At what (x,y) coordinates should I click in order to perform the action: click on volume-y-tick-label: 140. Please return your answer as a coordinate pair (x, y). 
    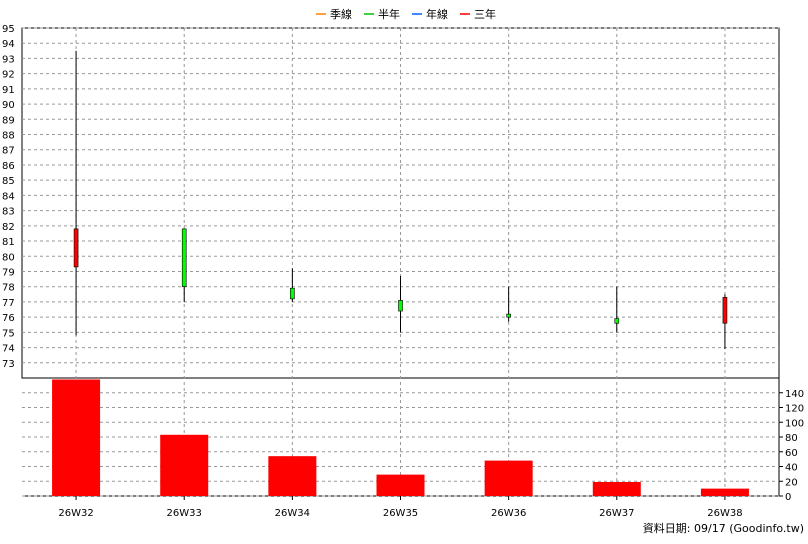
    Looking at the image, I should click on (794, 394).